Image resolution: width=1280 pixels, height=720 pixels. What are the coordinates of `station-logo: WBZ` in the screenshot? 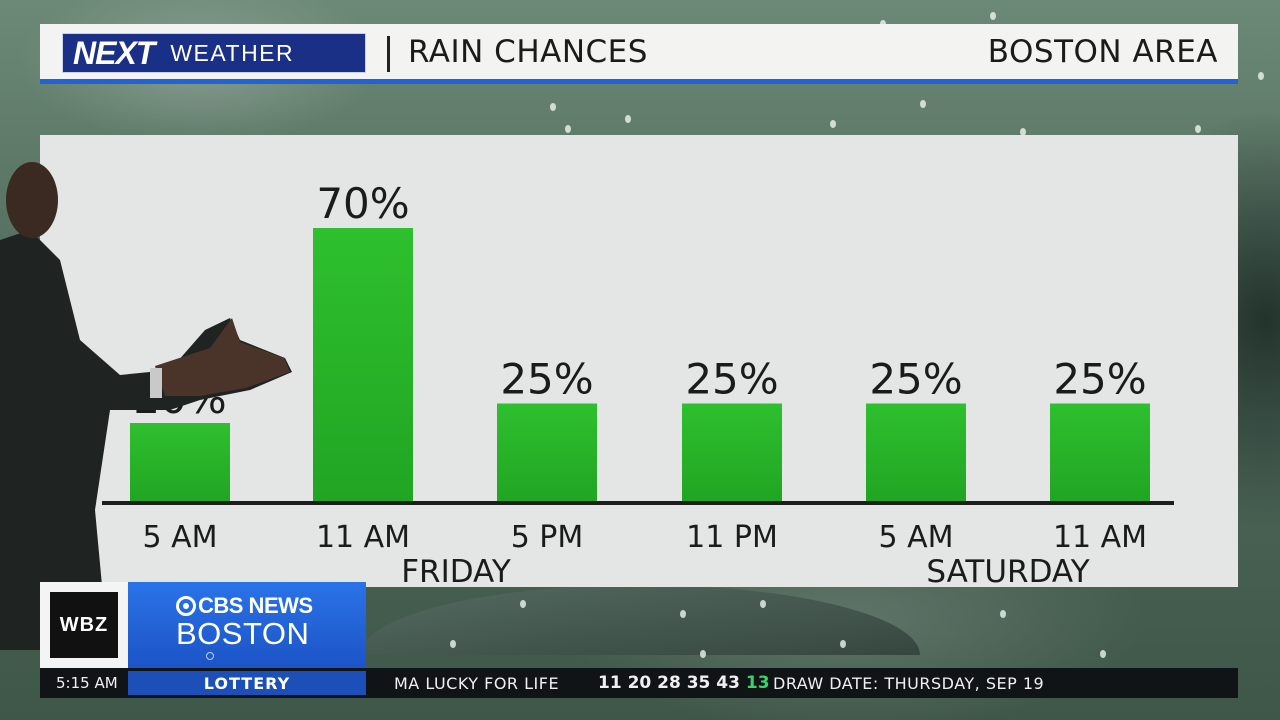 It's located at (84, 625).